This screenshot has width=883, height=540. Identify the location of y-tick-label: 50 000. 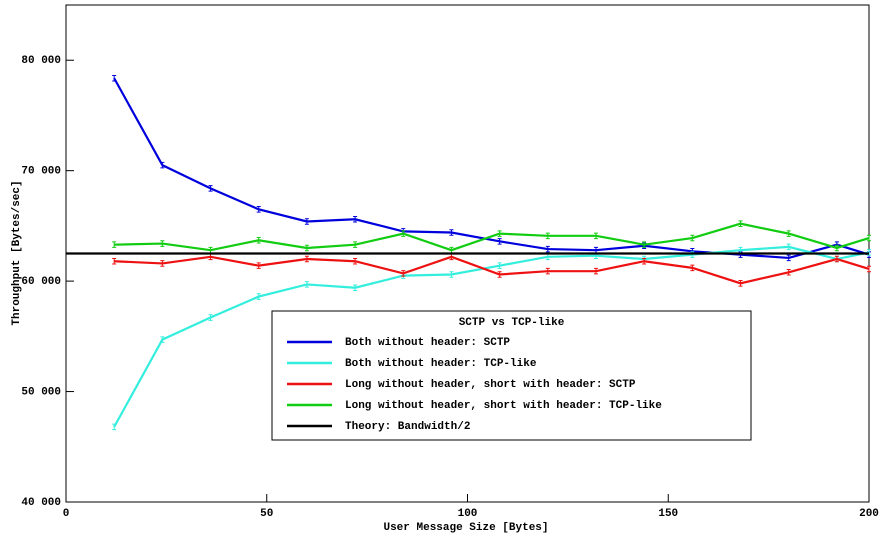
(41, 392).